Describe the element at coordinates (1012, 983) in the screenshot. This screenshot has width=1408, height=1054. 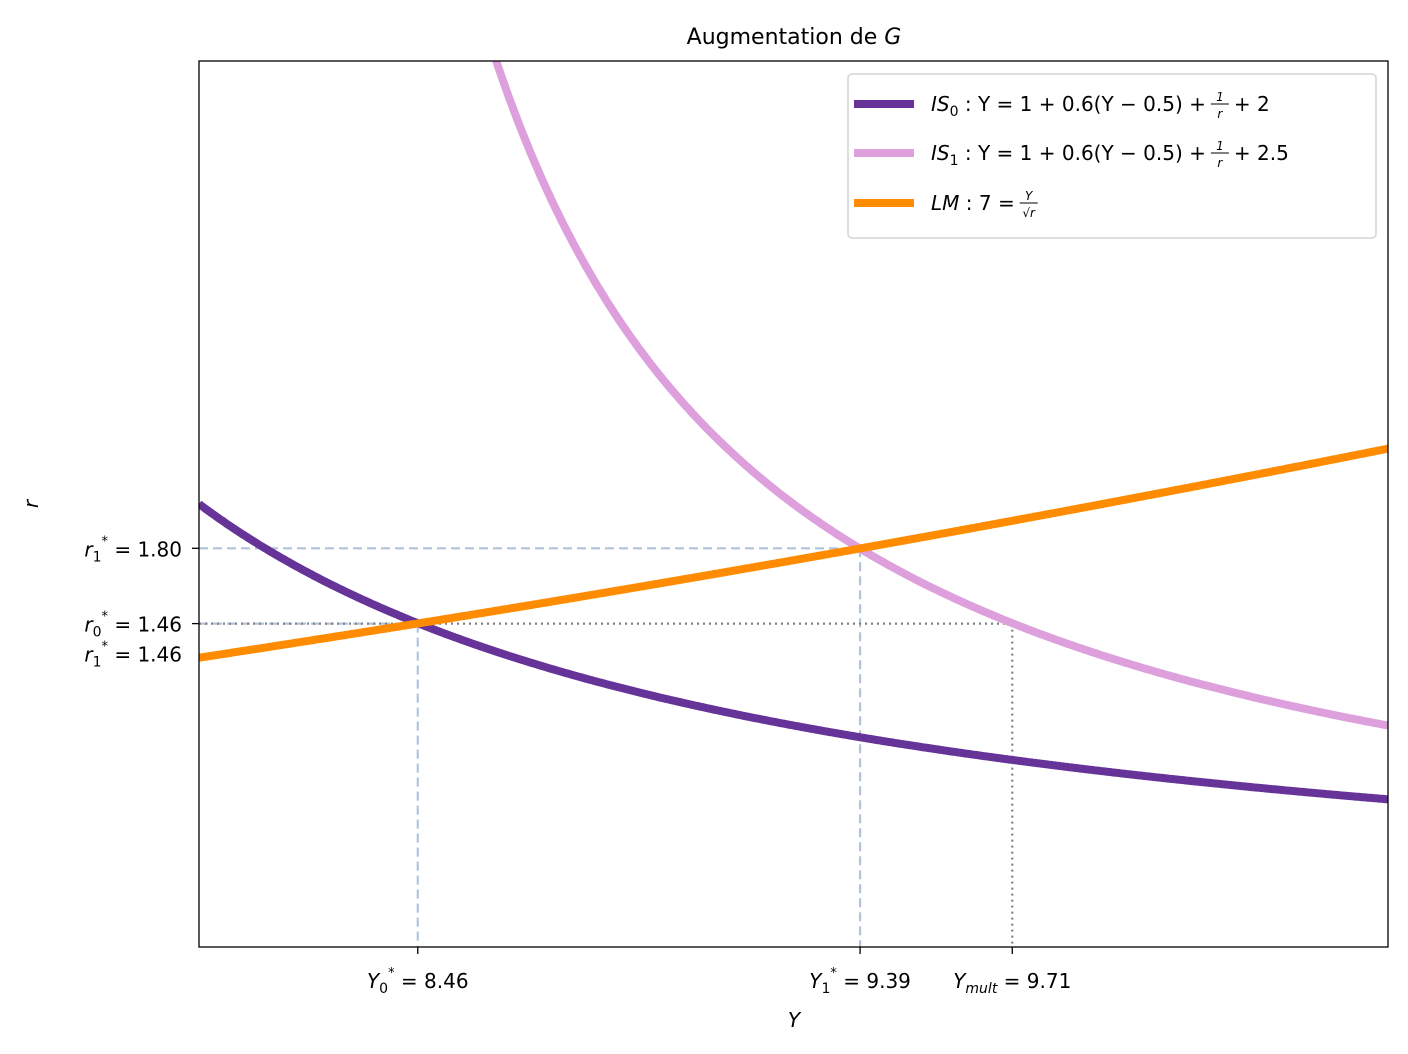
I see `x-tick-label-2: Ymult = 9.71` at that location.